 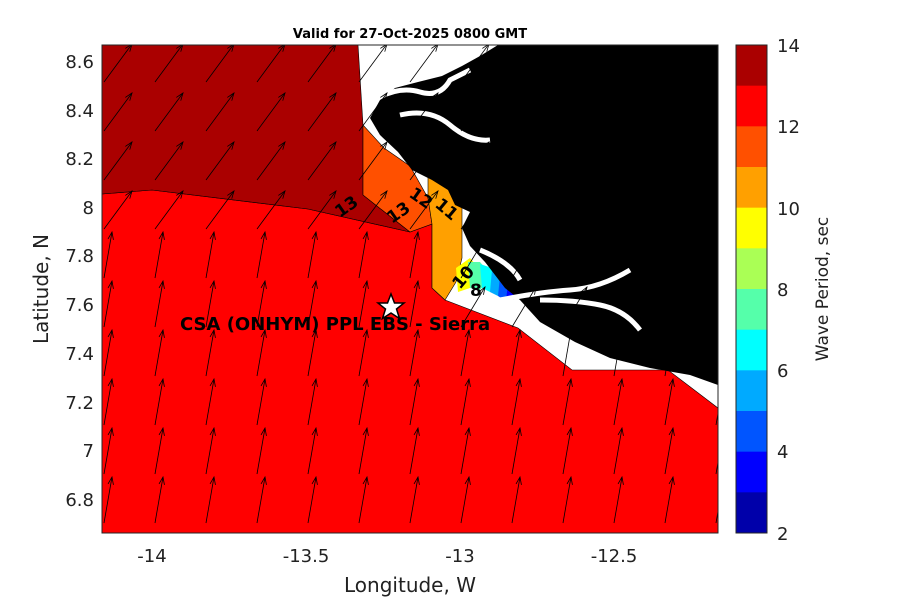 I want to click on x-tick: -13, so click(x=459, y=556).